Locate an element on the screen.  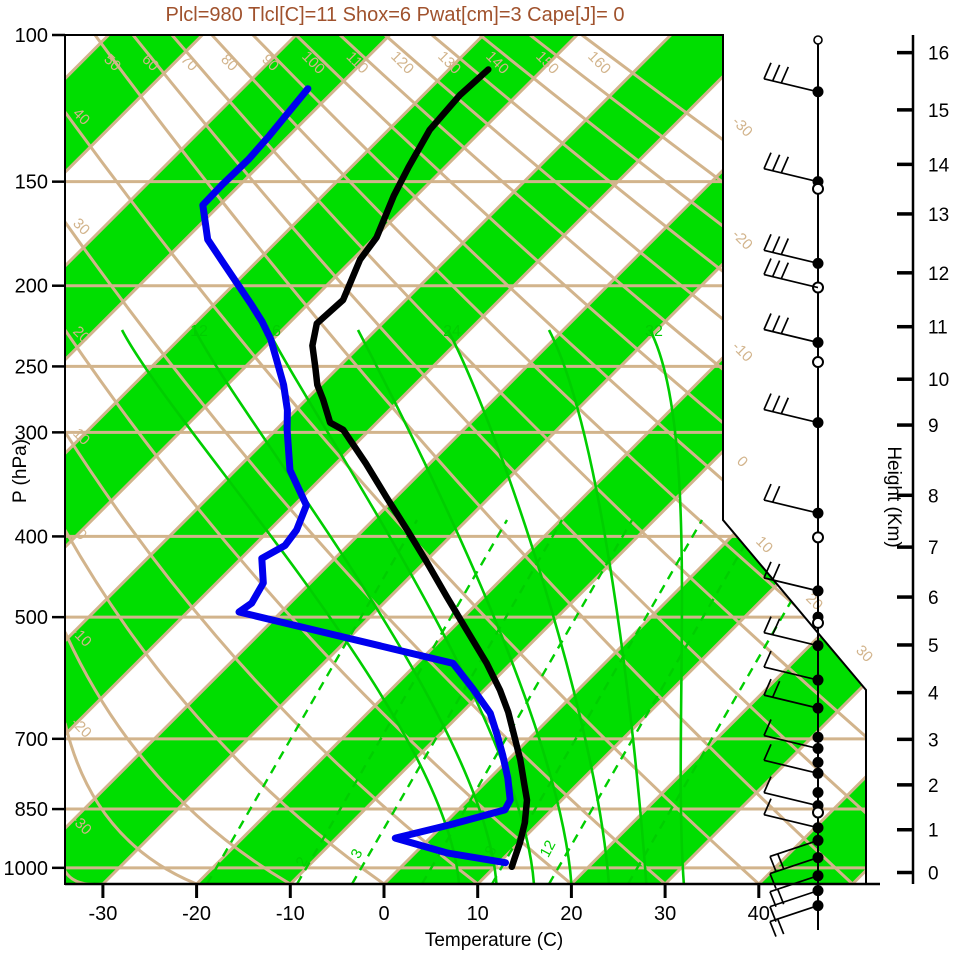
grid-label: 14 is located at coordinates (939, 165).